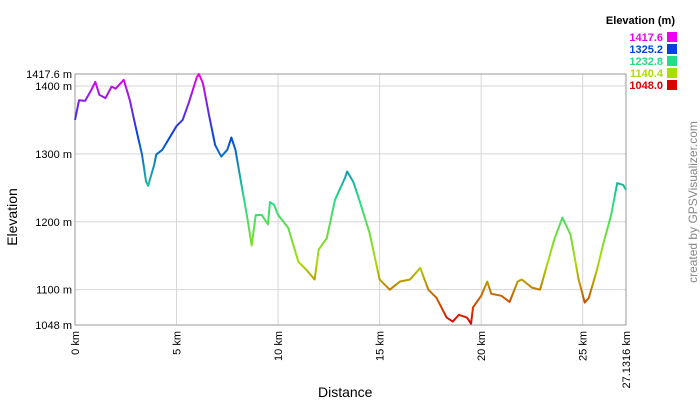 The image size is (700, 400). What do you see at coordinates (12, 217) in the screenshot?
I see `y-axis-title: Elevation` at bounding box center [12, 217].